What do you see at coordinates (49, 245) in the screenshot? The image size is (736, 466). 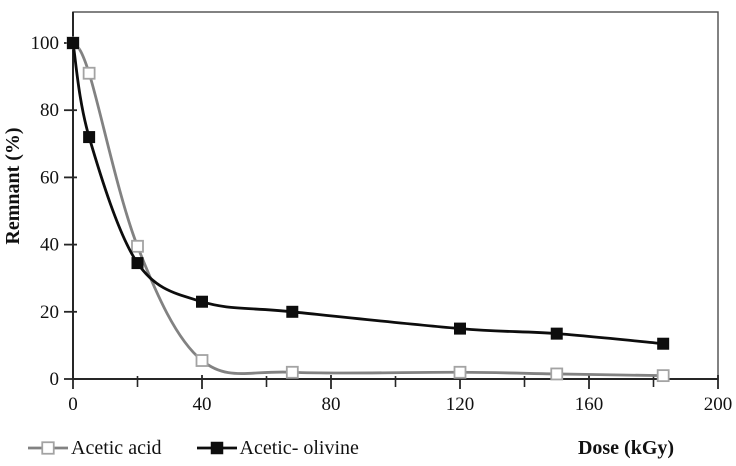 I see `y-tick-label: 40` at bounding box center [49, 245].